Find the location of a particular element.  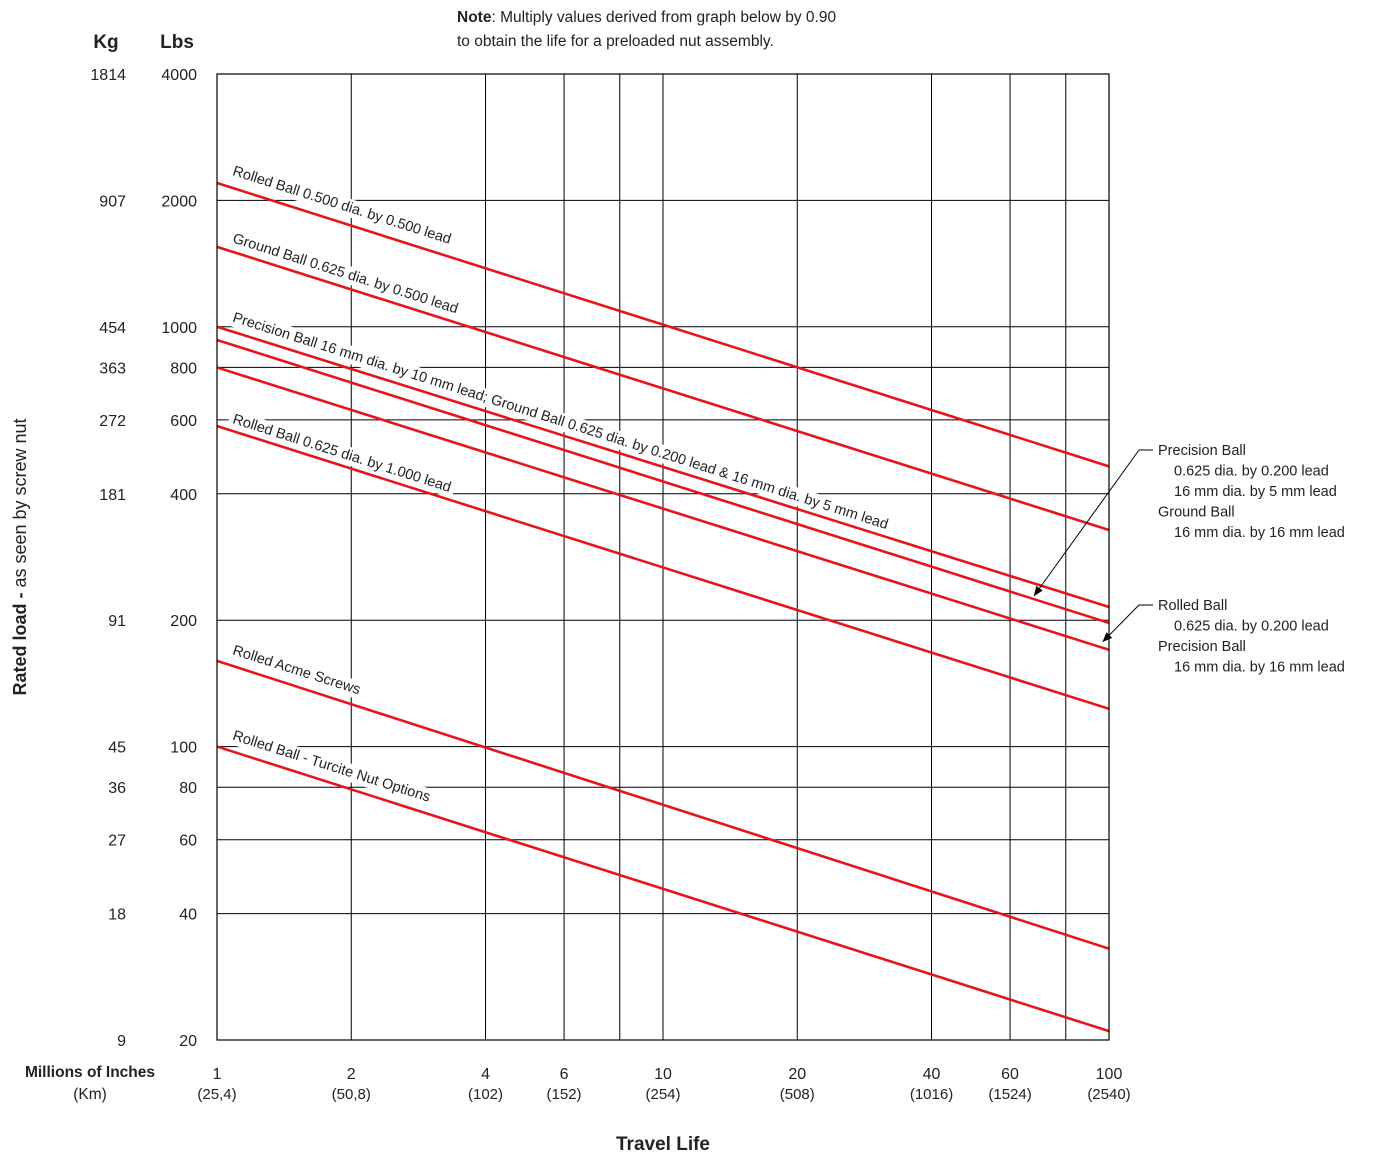

y-tick-label-kg: 1814 is located at coordinates (108, 75).